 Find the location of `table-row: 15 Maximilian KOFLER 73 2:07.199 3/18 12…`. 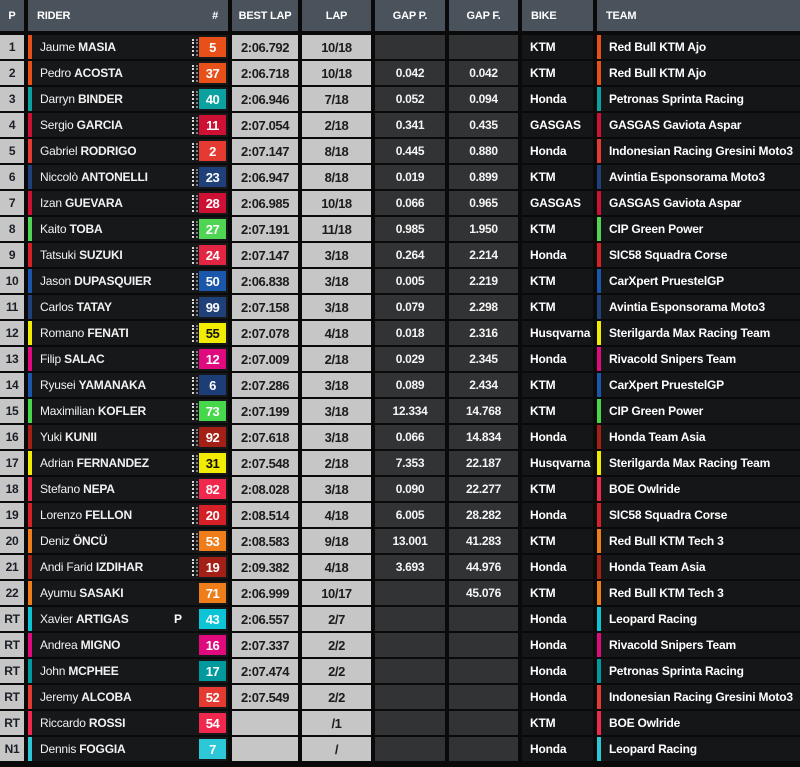

table-row: 15 Maximilian KOFLER 73 2:07.199 3/18 12… is located at coordinates (400, 411).